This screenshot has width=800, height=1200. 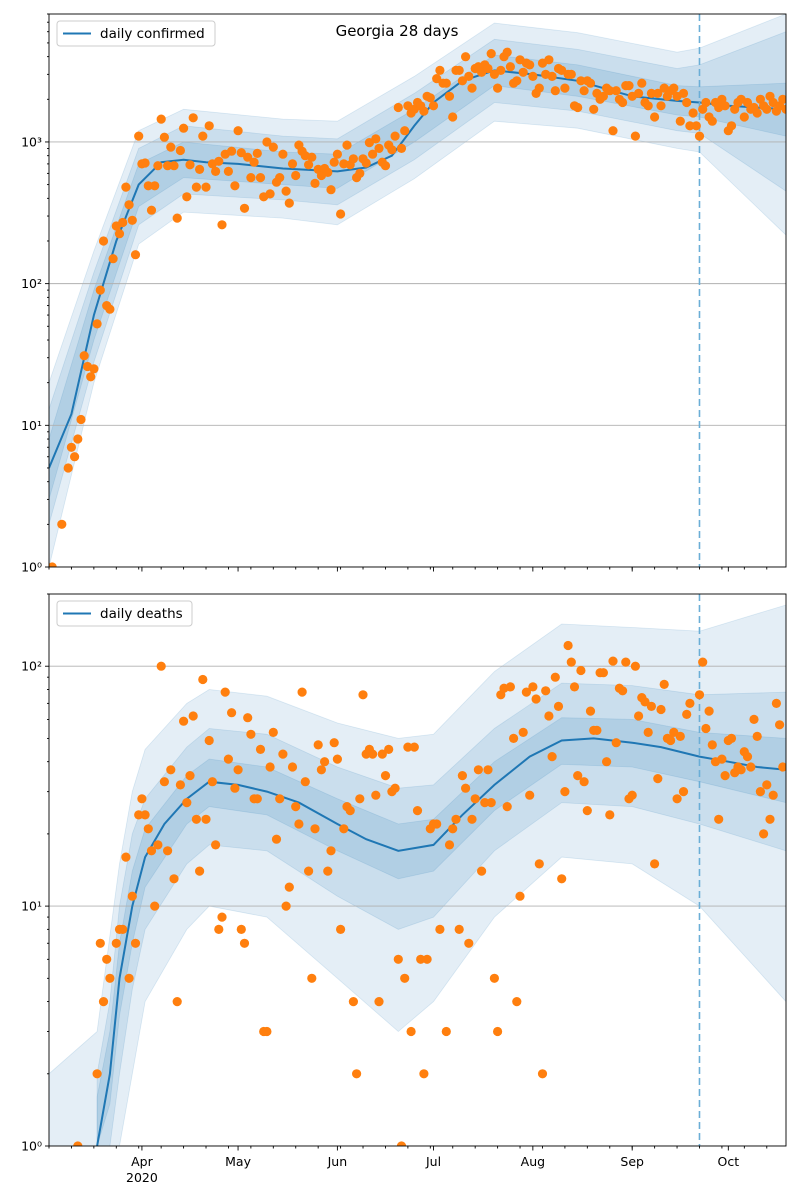 I want to click on legend: daily deaths, so click(x=124, y=613).